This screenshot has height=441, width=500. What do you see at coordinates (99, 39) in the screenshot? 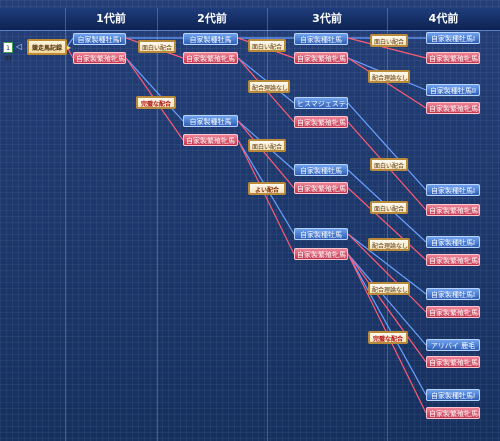
I see `col1-sire: 自家製種牡馬I` at bounding box center [99, 39].